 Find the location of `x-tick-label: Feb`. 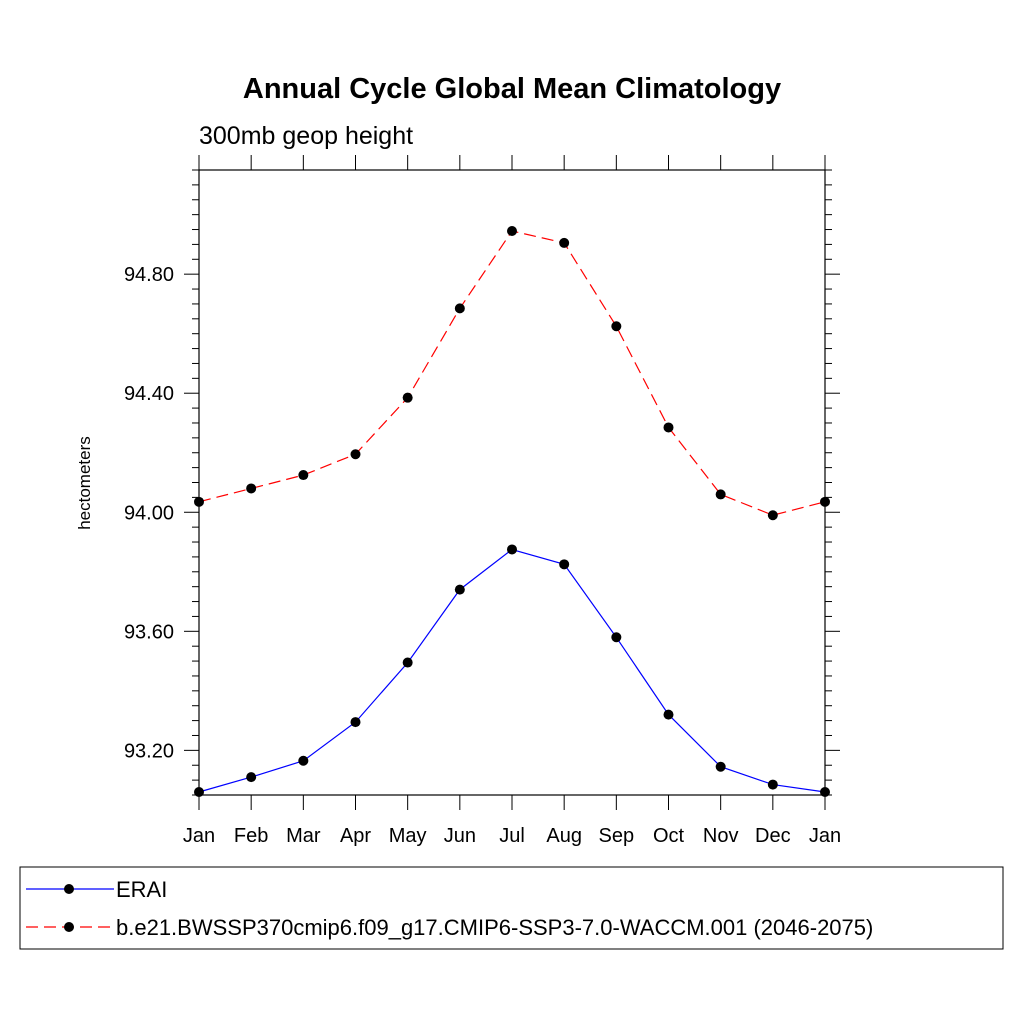

x-tick-label: Feb is located at coordinates (251, 836).